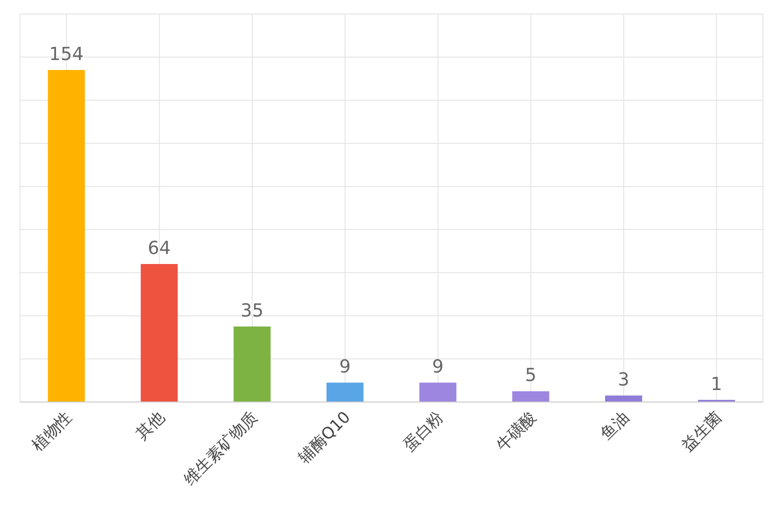 The width and height of the screenshot is (781, 520). Describe the element at coordinates (150, 425) in the screenshot. I see `x-tick-label: 其他` at that location.